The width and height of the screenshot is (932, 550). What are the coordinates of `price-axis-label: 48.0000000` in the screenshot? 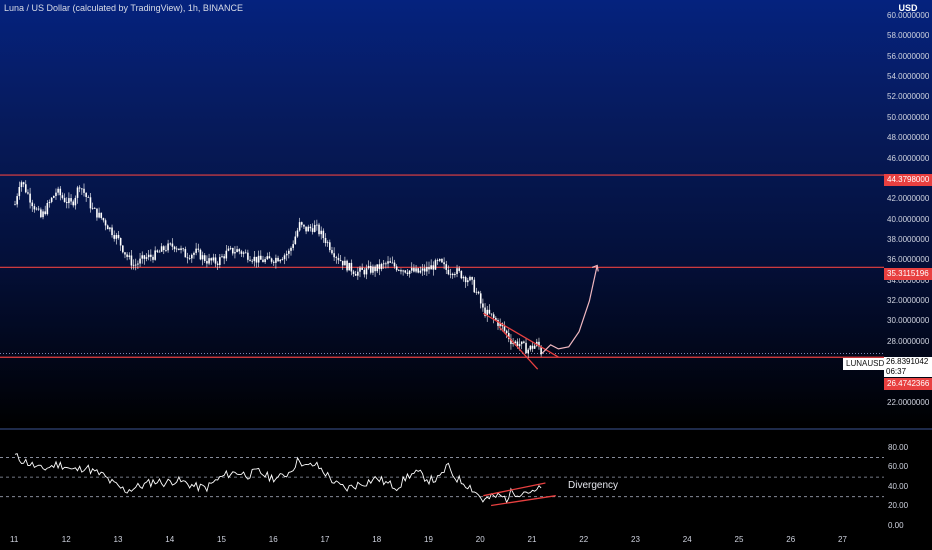 It's located at (908, 138).